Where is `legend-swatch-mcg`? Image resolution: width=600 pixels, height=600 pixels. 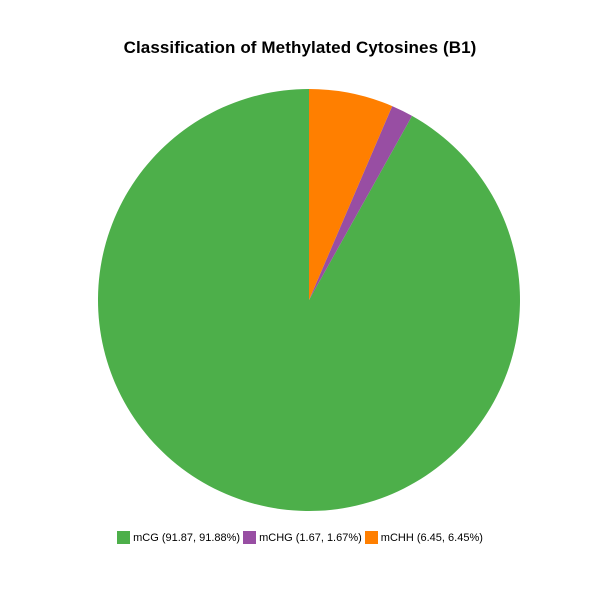 legend-swatch-mcg is located at coordinates (124, 537).